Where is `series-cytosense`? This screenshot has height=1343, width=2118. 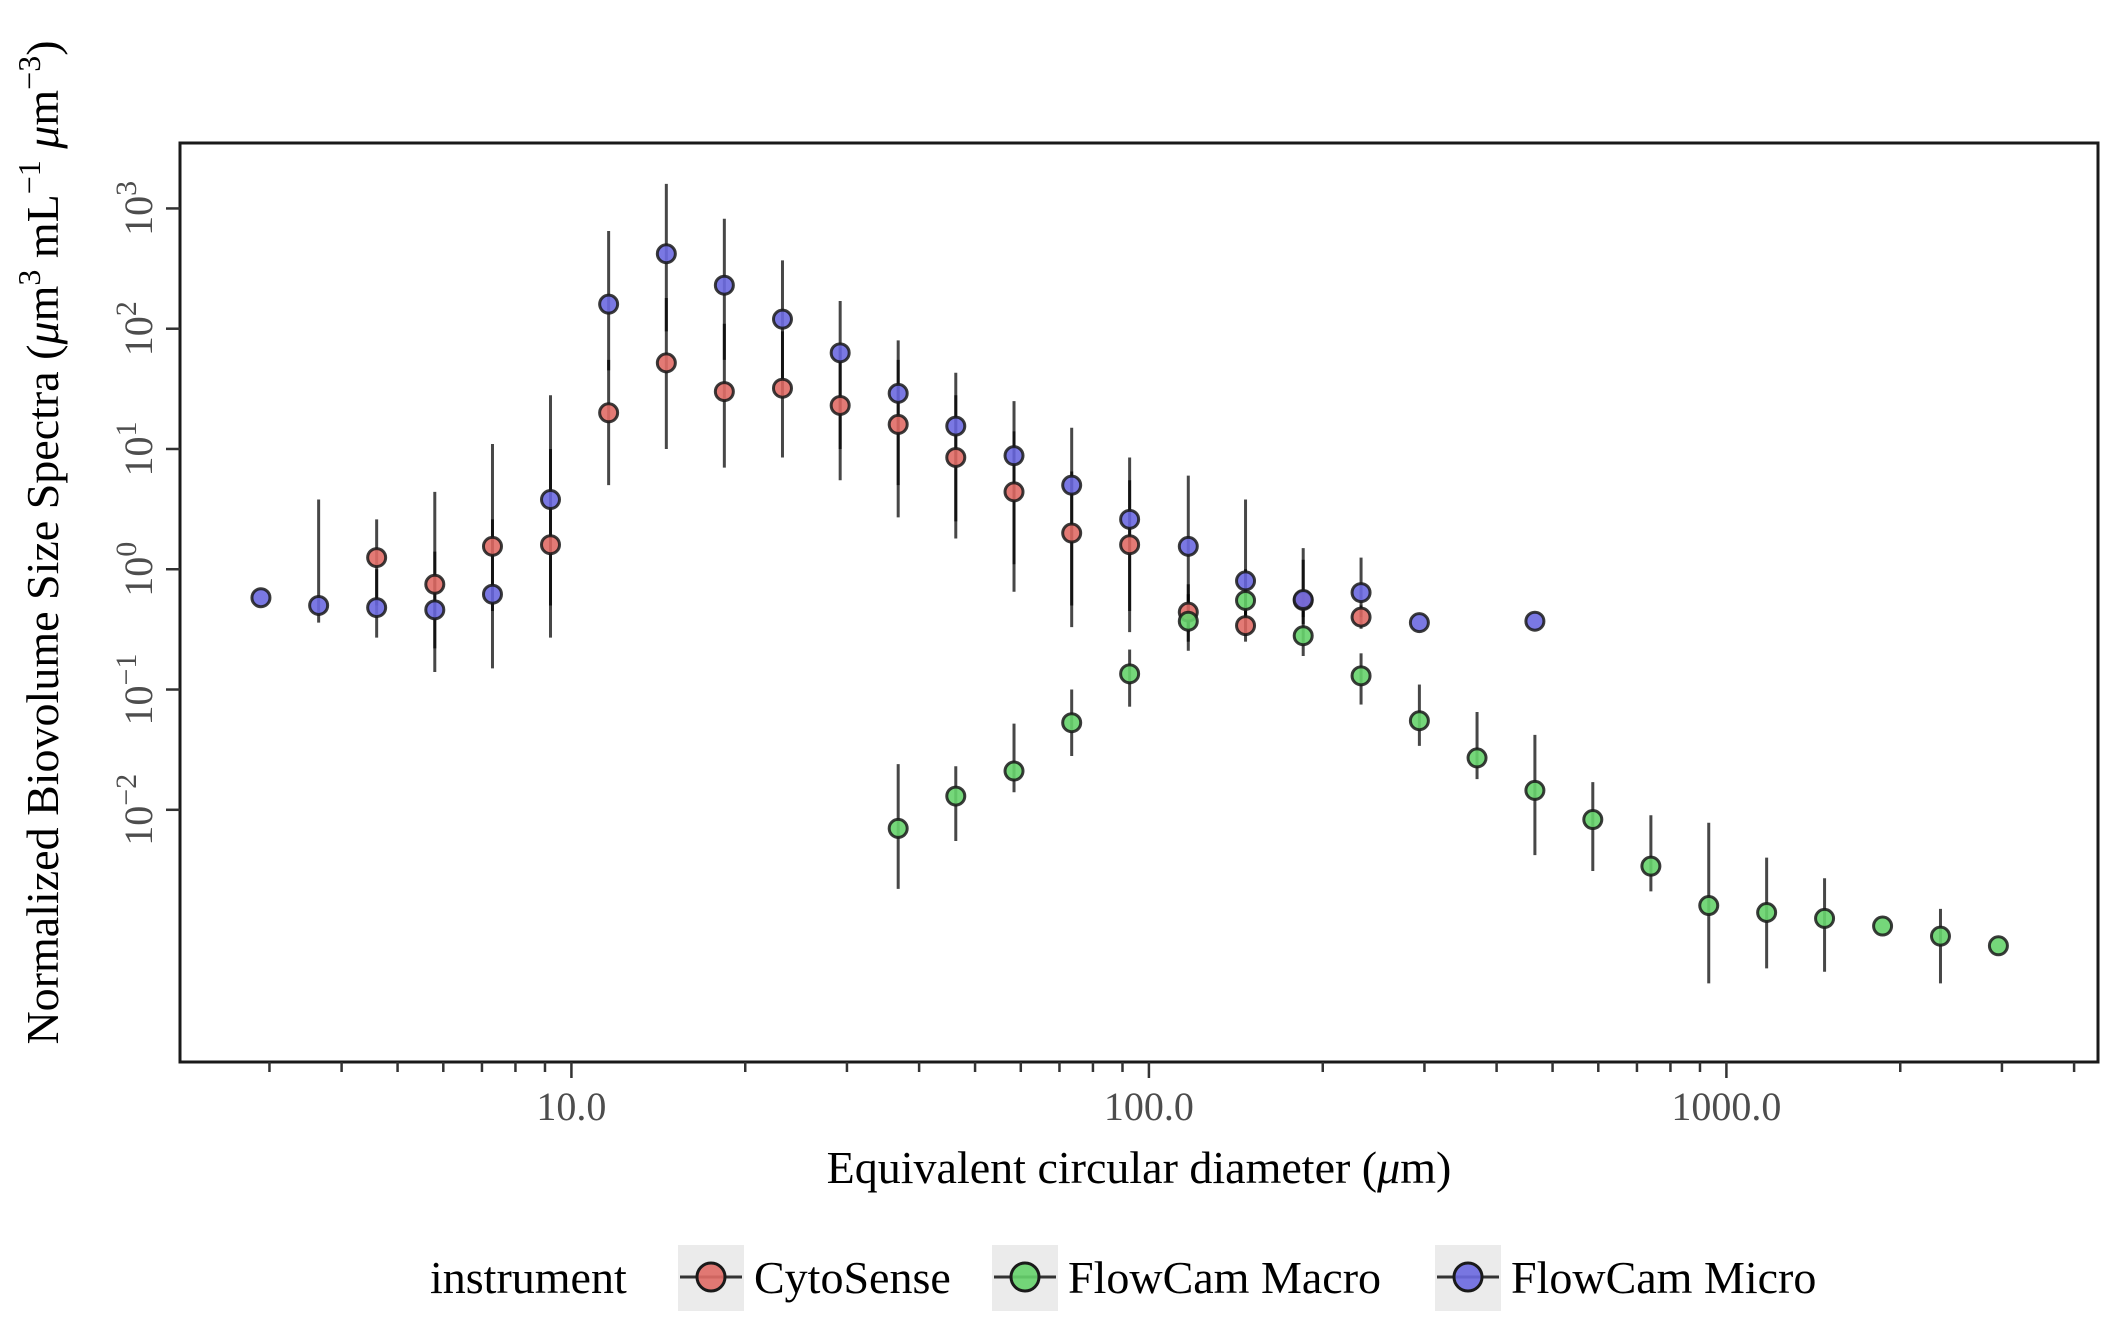 series-cytosense is located at coordinates (869, 473).